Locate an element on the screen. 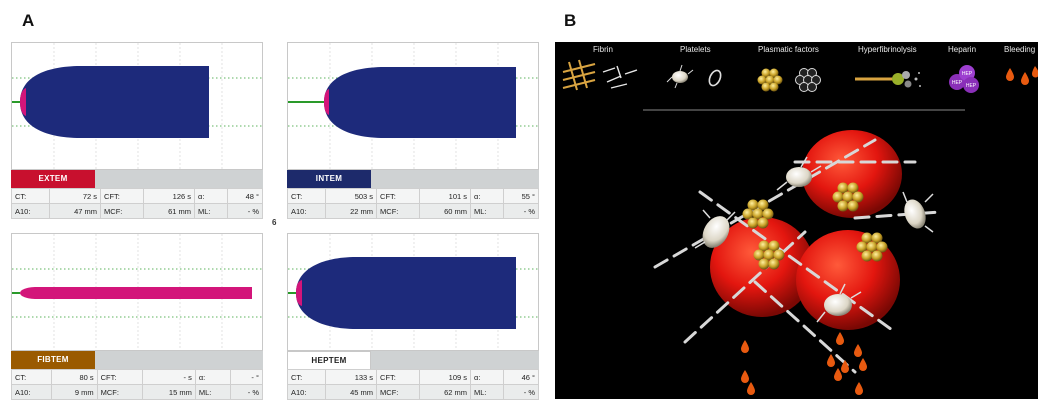 This screenshot has width=1038, height=409. erythrocyte is located at coordinates (852, 174).